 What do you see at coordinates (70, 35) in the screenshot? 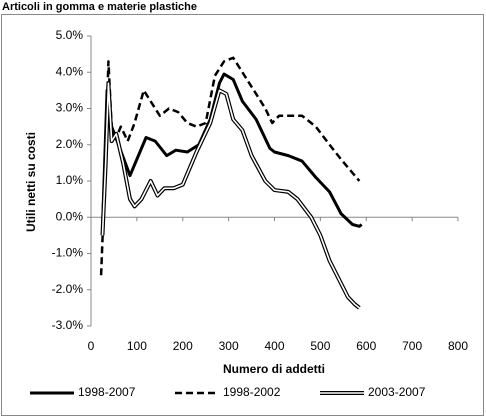
I see `y-tick-label: 5.0%` at bounding box center [70, 35].